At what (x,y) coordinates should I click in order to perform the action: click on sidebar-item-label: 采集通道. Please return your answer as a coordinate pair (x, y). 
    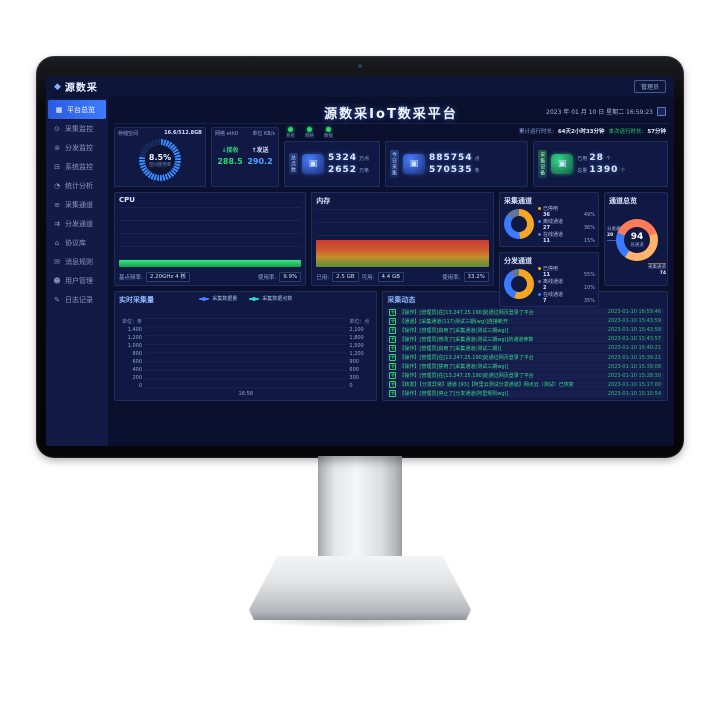
    Looking at the image, I should click on (79, 204).